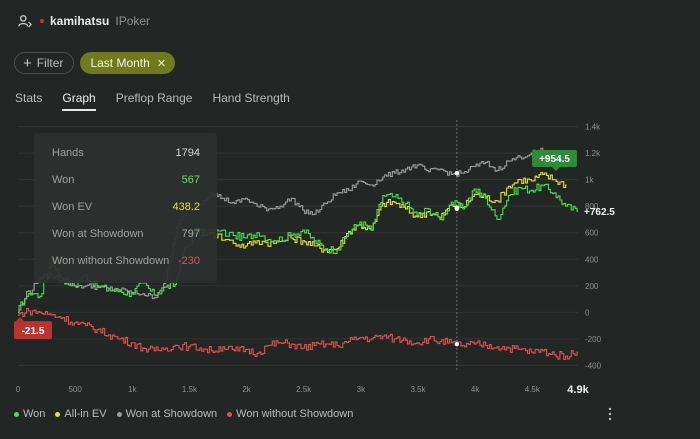 The height and width of the screenshot is (439, 700). What do you see at coordinates (133, 21) in the screenshot?
I see `site-name: IPoker` at bounding box center [133, 21].